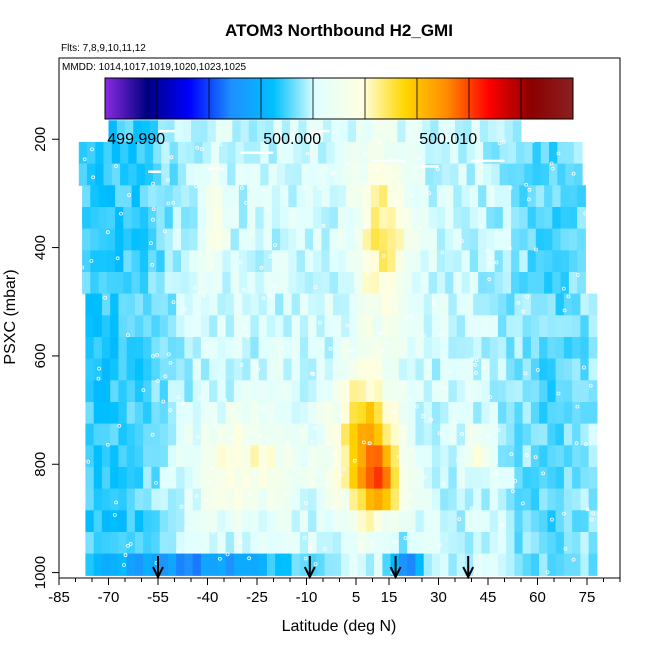  What do you see at coordinates (389, 597) in the screenshot?
I see `x-tick-label: 15` at bounding box center [389, 597].